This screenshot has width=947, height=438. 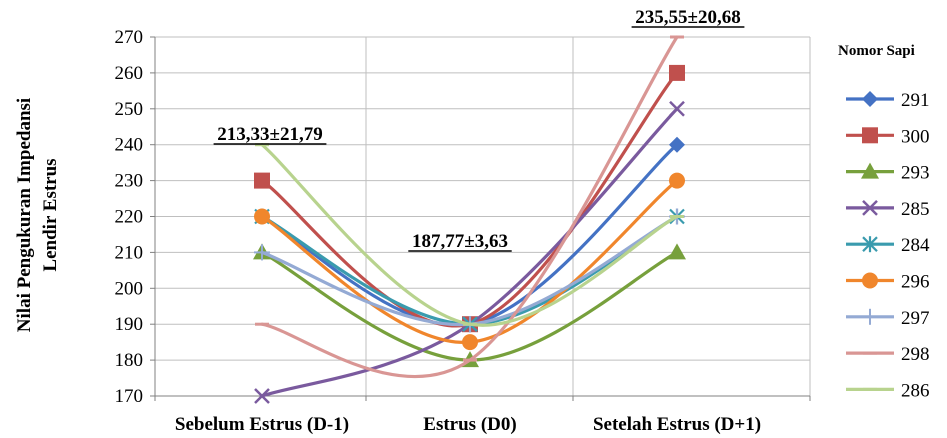 What do you see at coordinates (129, 109) in the screenshot?
I see `y-tick-label: 250` at bounding box center [129, 109].